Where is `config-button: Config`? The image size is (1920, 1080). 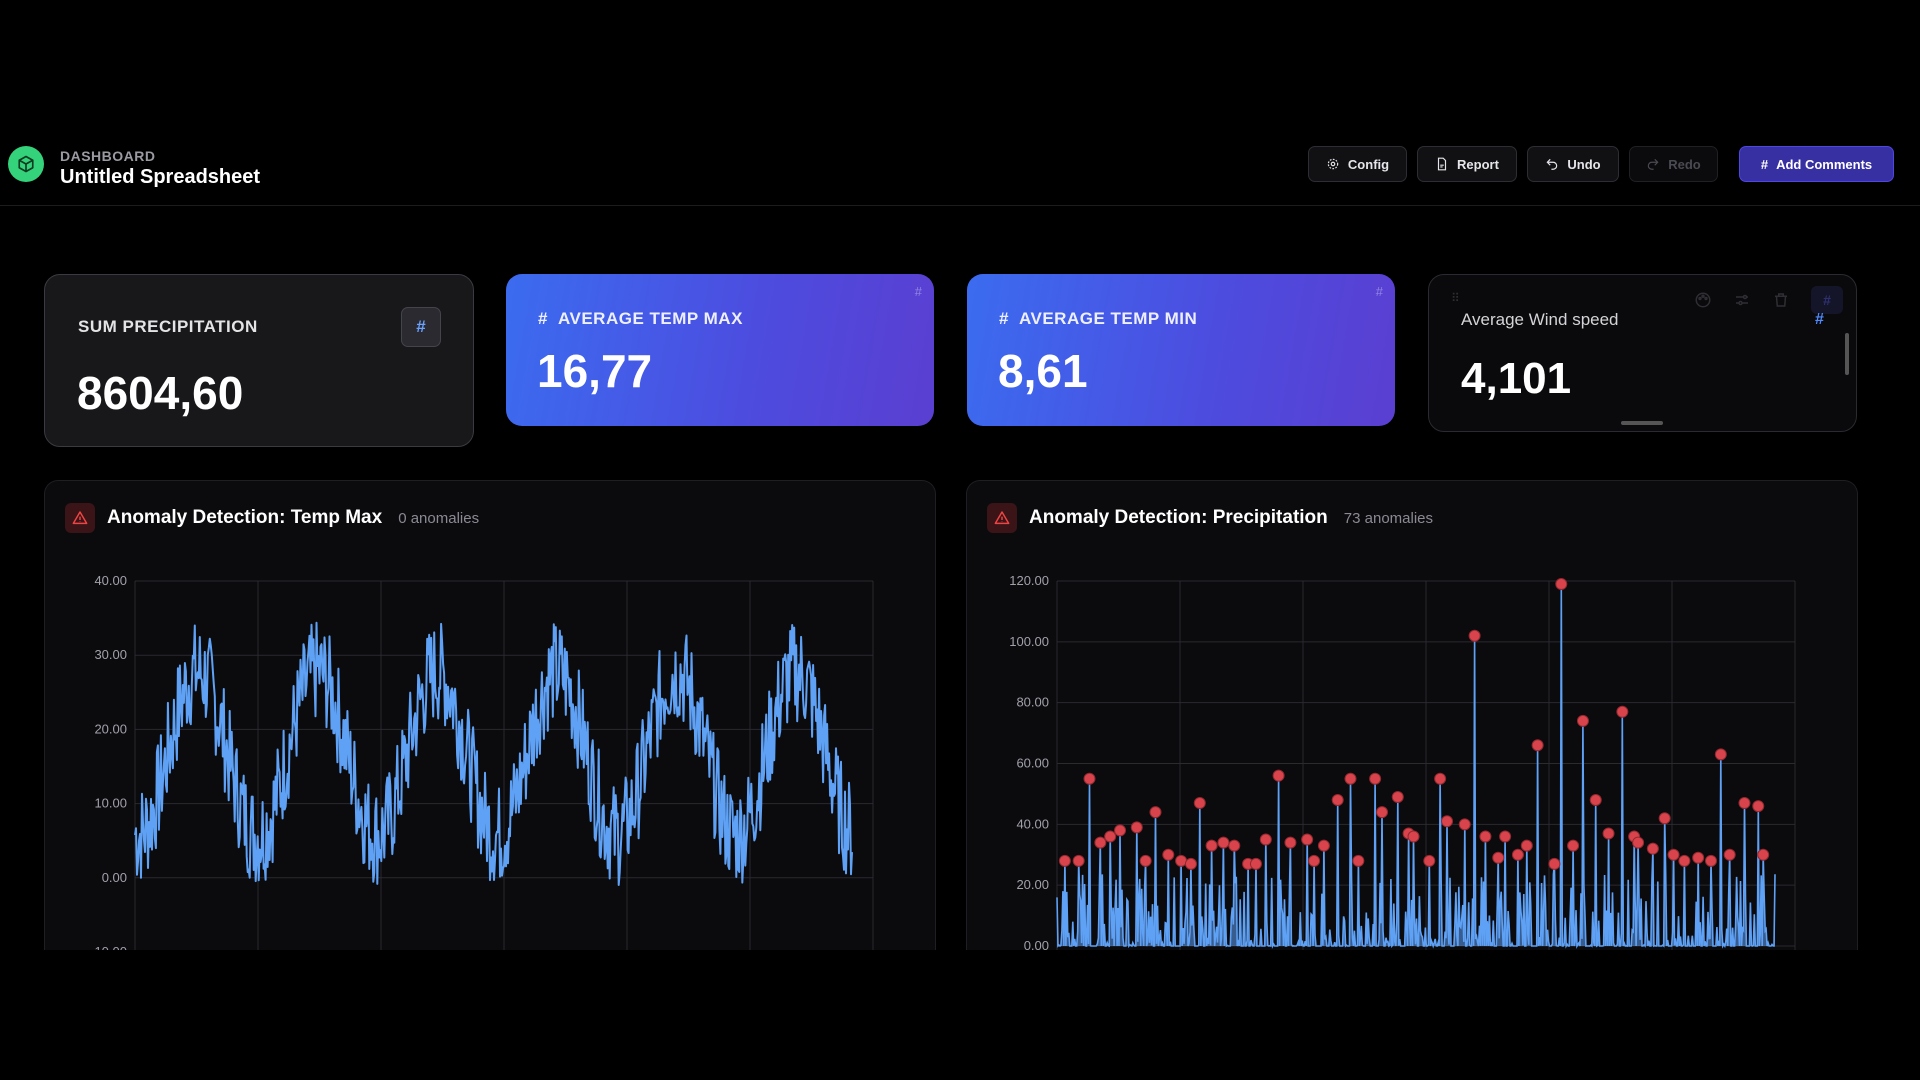 config-button: Config is located at coordinates (1357, 164).